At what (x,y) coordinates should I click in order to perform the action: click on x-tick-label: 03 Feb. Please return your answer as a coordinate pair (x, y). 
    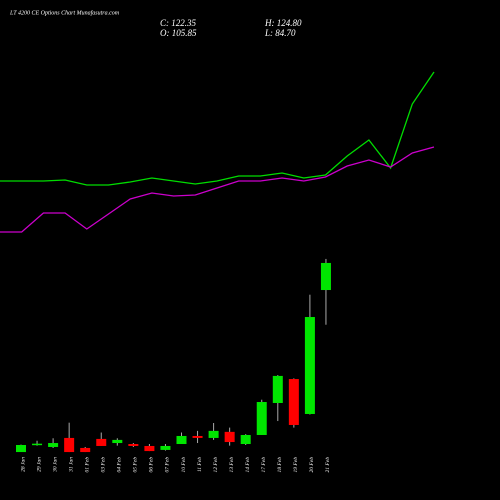
    Looking at the image, I should click on (104, 465).